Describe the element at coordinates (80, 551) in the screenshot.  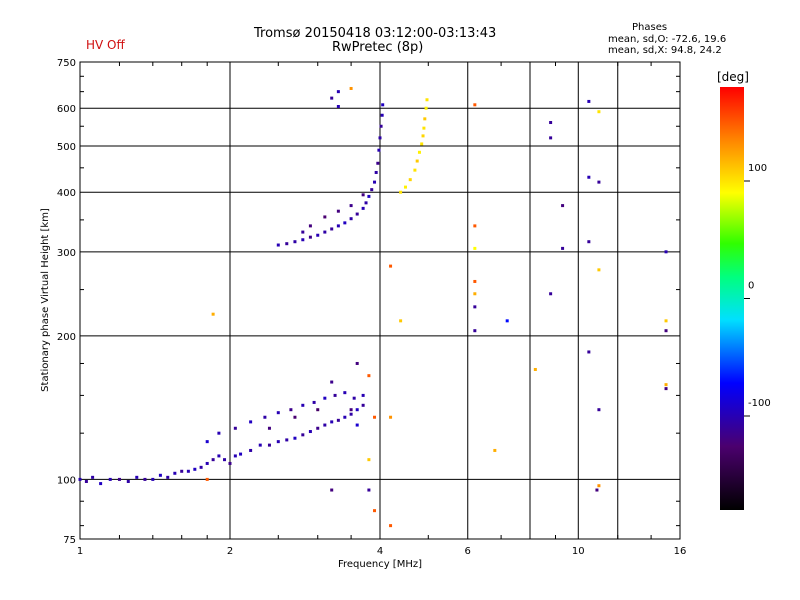
I see `x-tick-label: 1` at that location.